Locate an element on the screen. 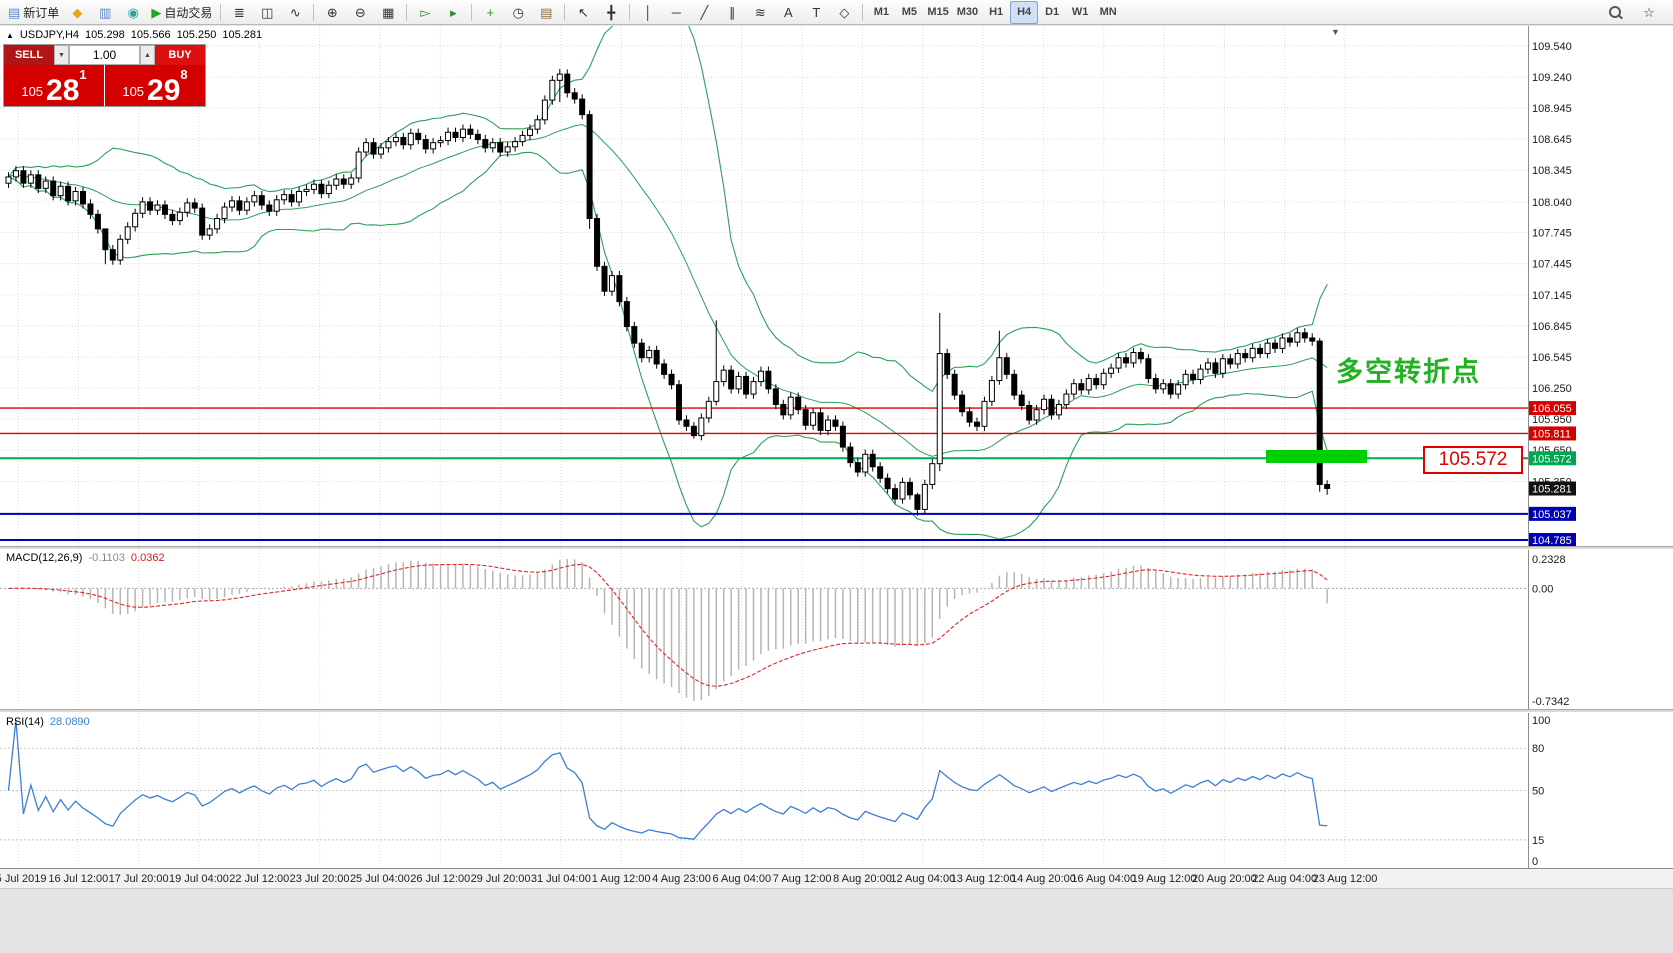 This screenshot has height=953, width=1673. zoom-in-icon: ⊕ is located at coordinates (332, 12).